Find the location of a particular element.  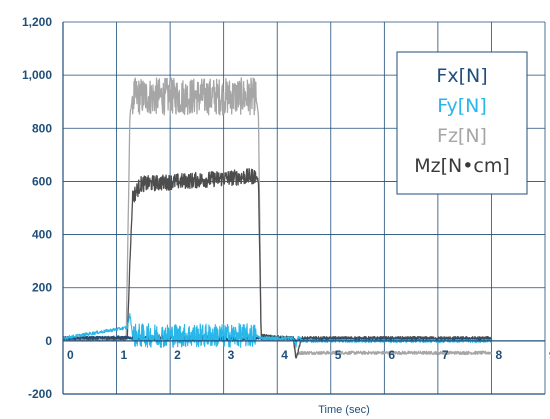

legend-entry-fx: Fx[N] is located at coordinates (461, 76).